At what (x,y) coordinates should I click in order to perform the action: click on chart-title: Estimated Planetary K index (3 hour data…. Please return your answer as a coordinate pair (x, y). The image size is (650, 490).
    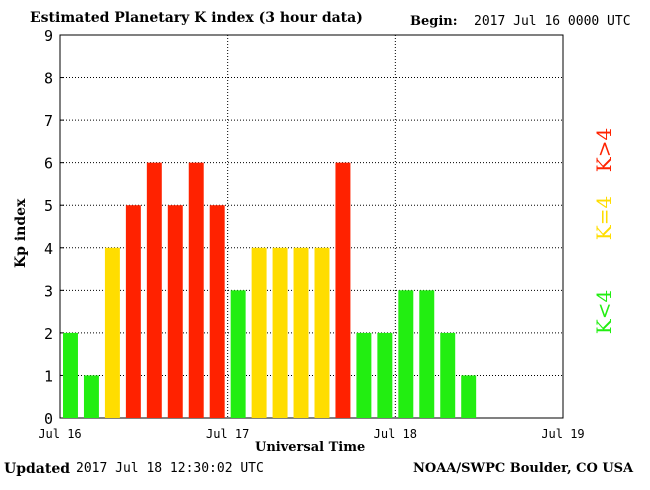
    Looking at the image, I should click on (196, 18).